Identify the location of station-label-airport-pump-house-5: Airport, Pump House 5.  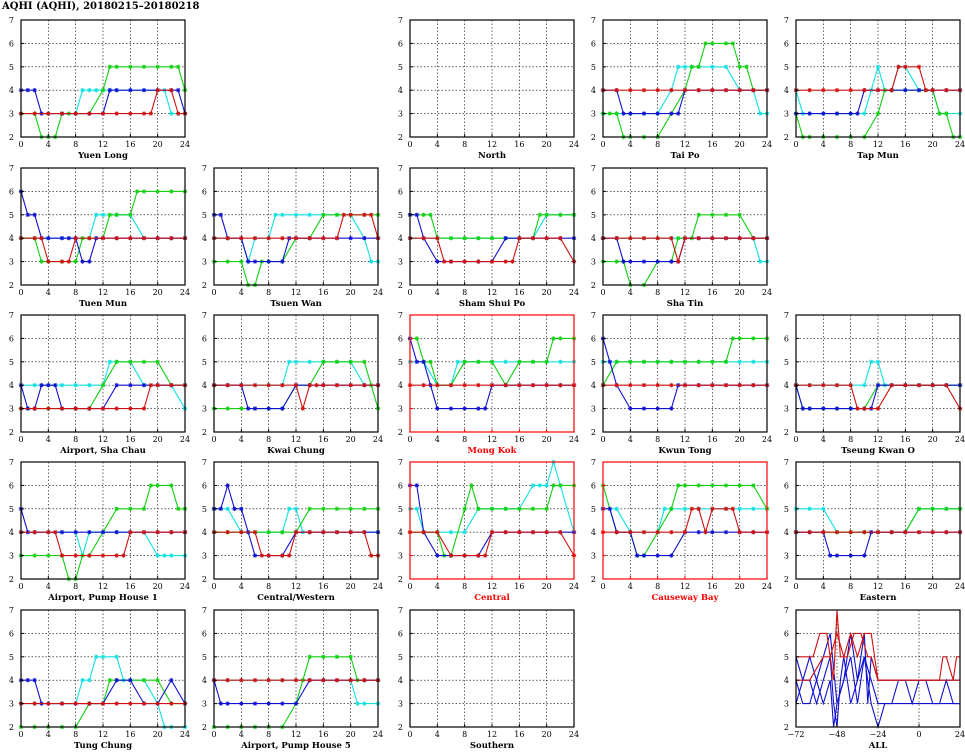
(295, 746).